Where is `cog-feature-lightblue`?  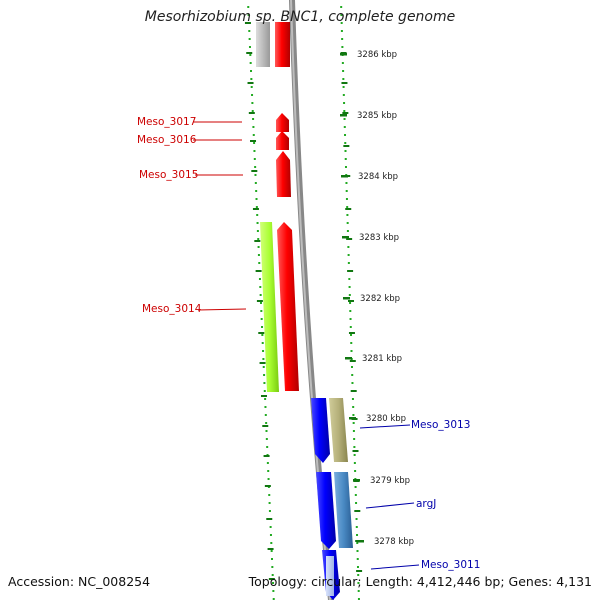 cog-feature-lightblue is located at coordinates (330, 576).